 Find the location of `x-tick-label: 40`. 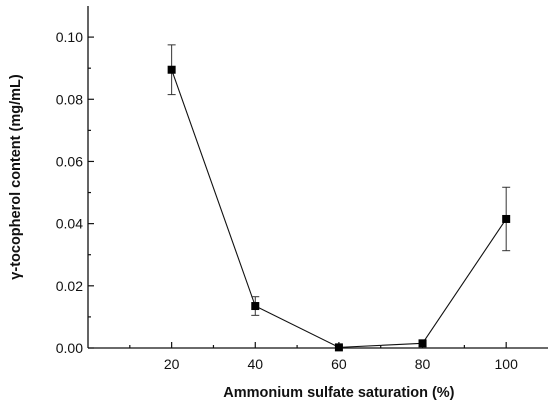

x-tick-label: 40 is located at coordinates (255, 364).